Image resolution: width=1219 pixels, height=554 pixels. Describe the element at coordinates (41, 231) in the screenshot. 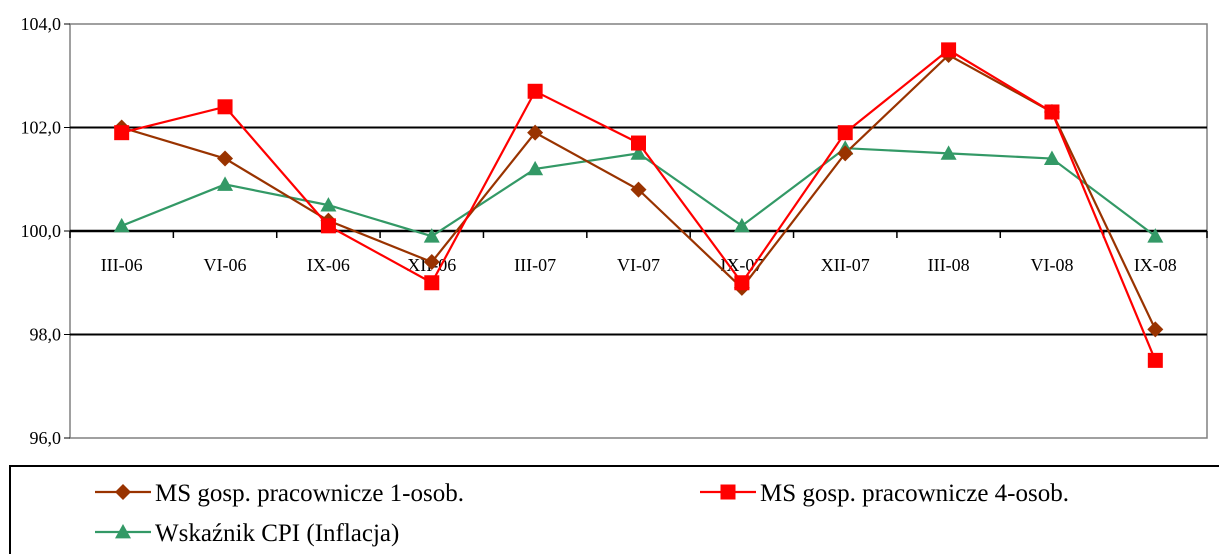

I see `y-tick-label: 100,0` at that location.